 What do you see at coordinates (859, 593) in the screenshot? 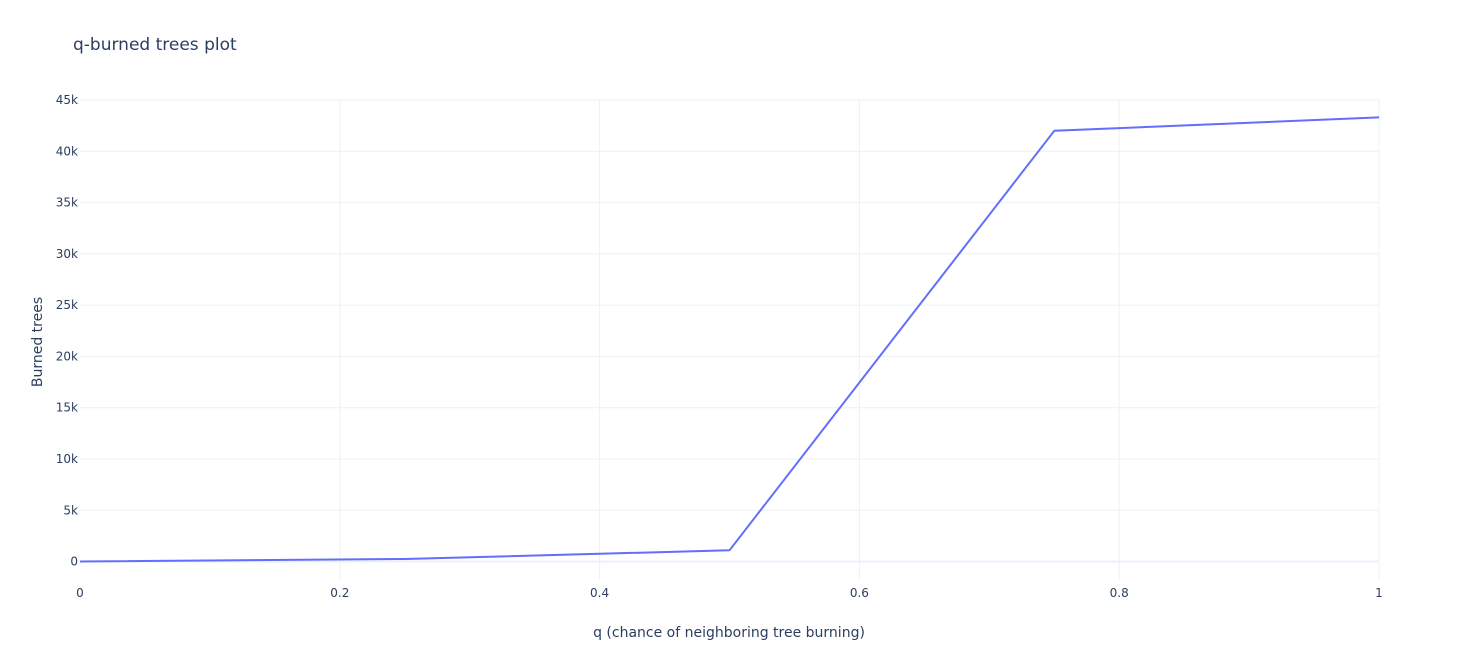
I see `x-tick-label: 0.6` at bounding box center [859, 593].